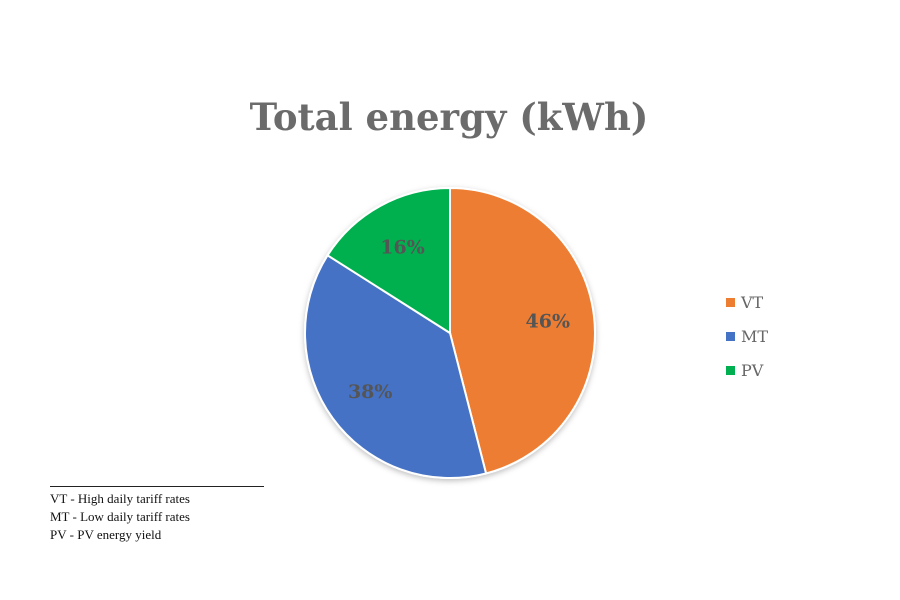  Describe the element at coordinates (548, 322) in the screenshot. I see `slice-label-vt: 46%` at that location.